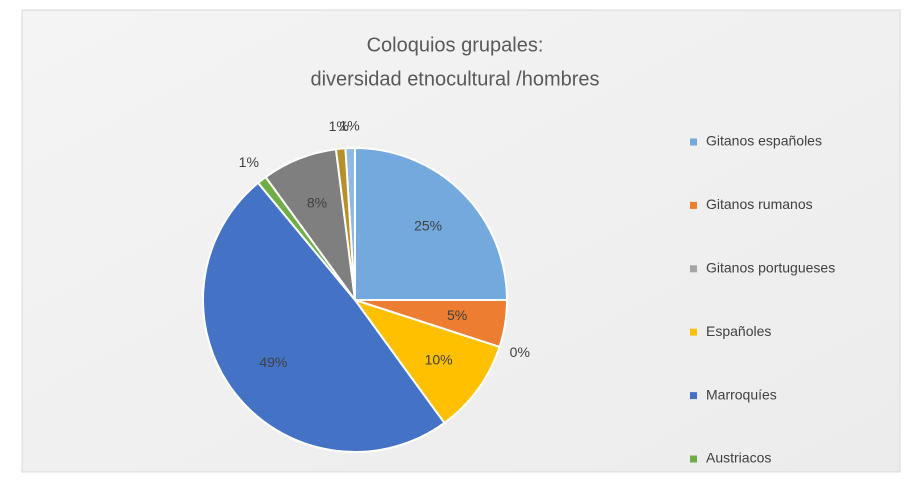 The height and width of the screenshot is (501, 911). Describe the element at coordinates (770, 268) in the screenshot. I see `legend-label: Gitanos portugueses` at that location.